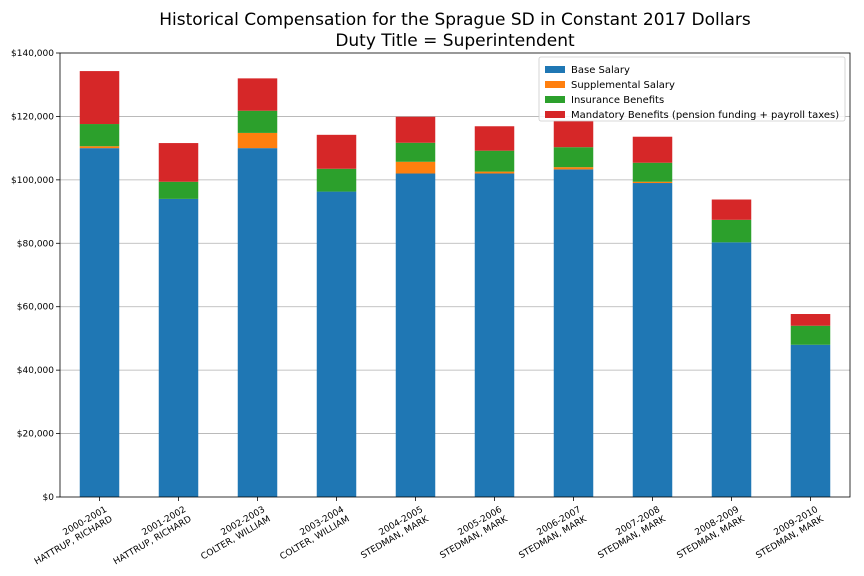  Describe the element at coordinates (32, 181) in the screenshot. I see `y-tick-label: $100,000` at that location.